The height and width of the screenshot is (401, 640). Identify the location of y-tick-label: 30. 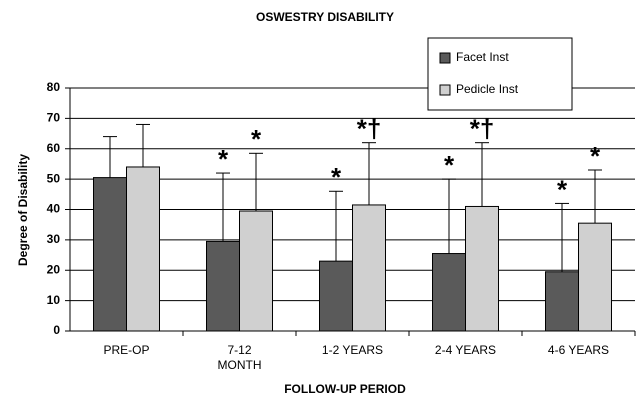
(54, 239).